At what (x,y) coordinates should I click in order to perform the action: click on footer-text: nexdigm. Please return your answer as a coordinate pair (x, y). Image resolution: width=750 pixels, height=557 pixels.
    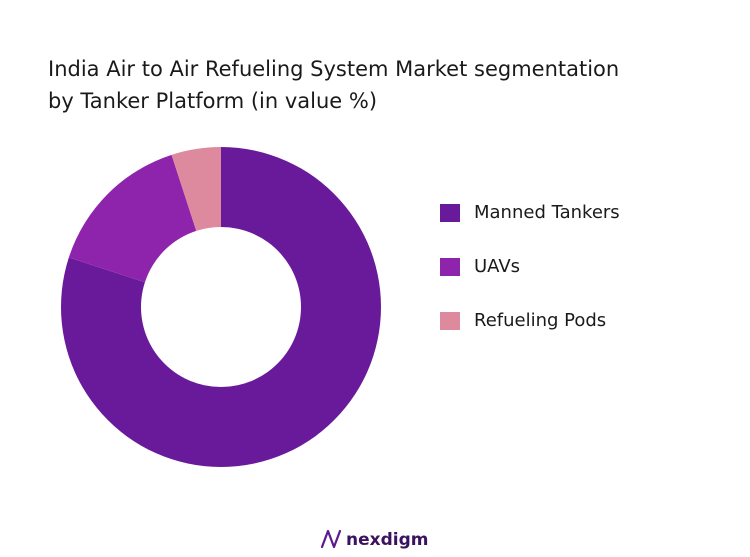
    Looking at the image, I should click on (387, 540).